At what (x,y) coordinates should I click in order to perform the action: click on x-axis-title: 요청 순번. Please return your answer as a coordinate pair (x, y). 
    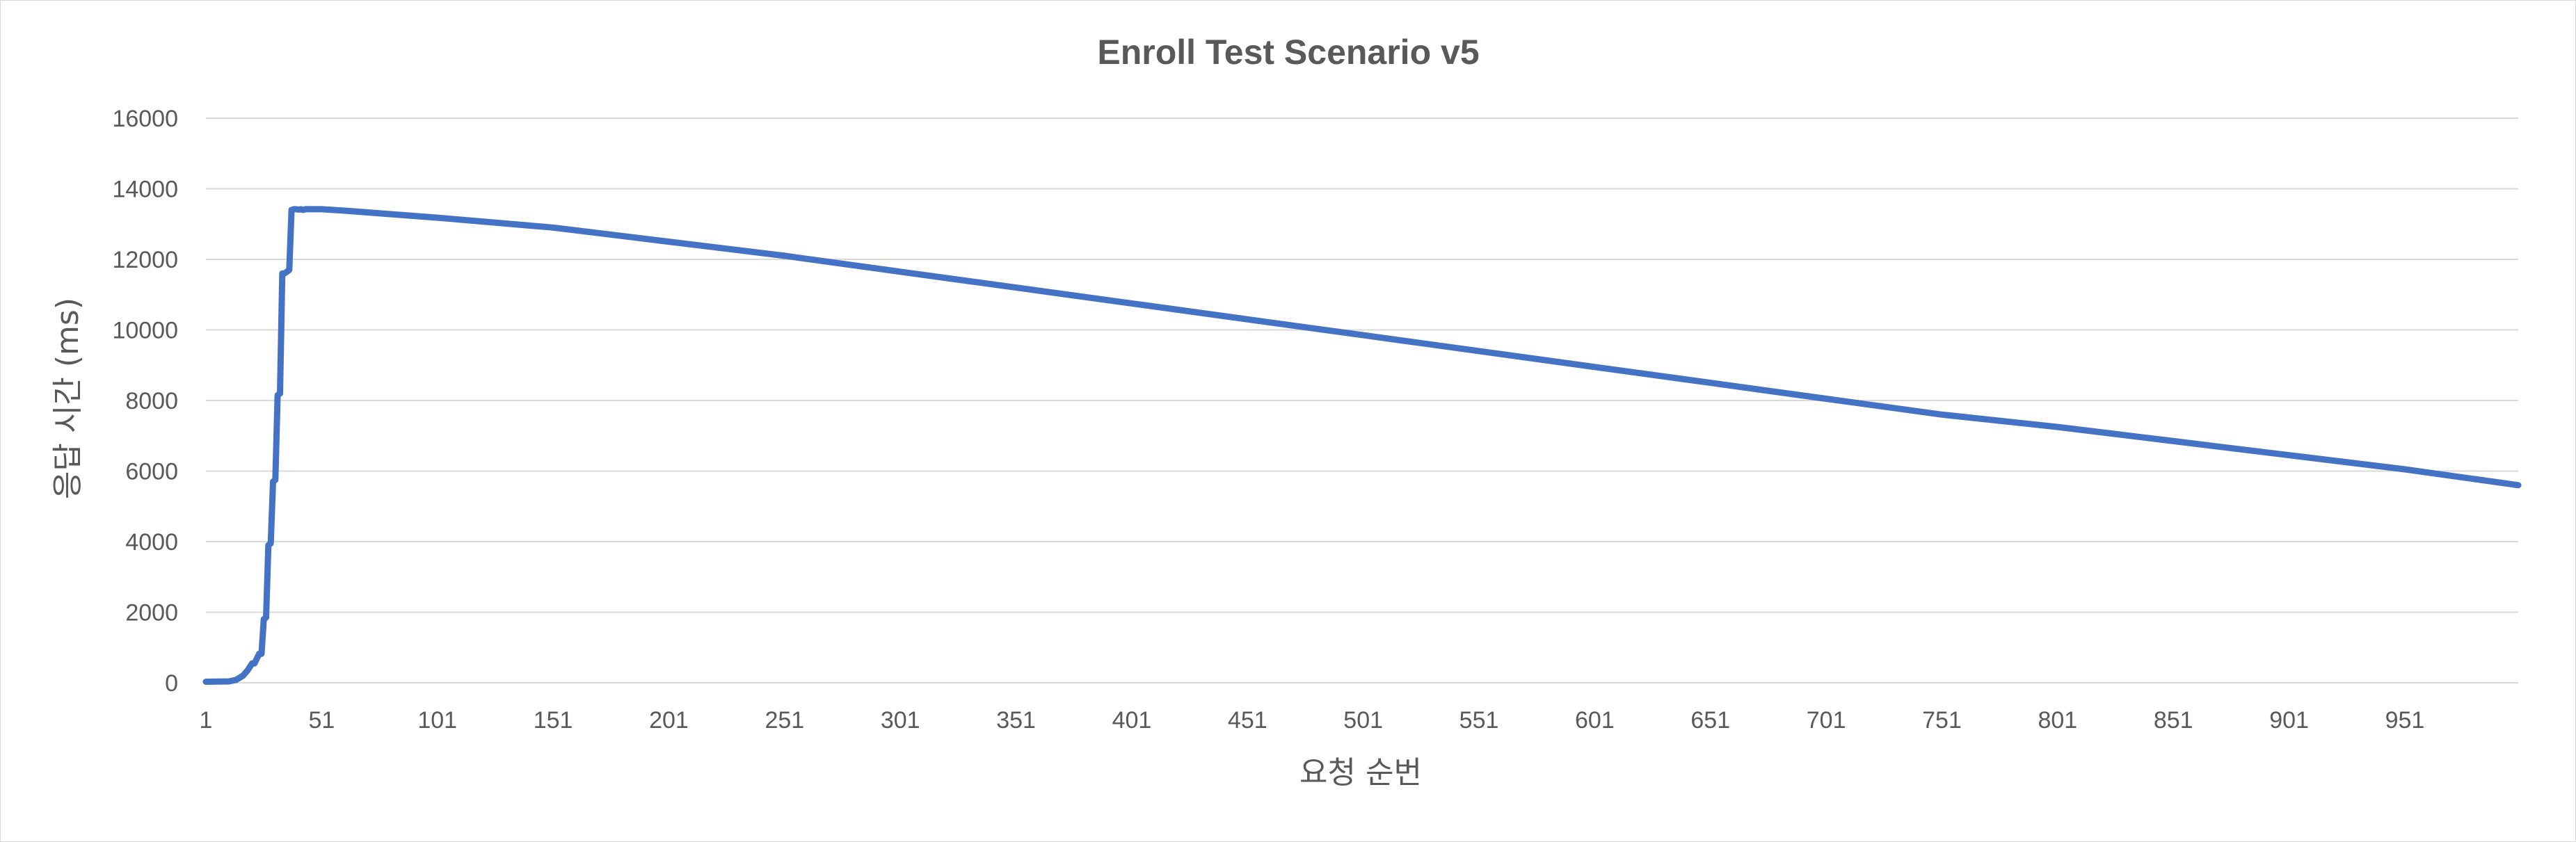
    Looking at the image, I should click on (1360, 773).